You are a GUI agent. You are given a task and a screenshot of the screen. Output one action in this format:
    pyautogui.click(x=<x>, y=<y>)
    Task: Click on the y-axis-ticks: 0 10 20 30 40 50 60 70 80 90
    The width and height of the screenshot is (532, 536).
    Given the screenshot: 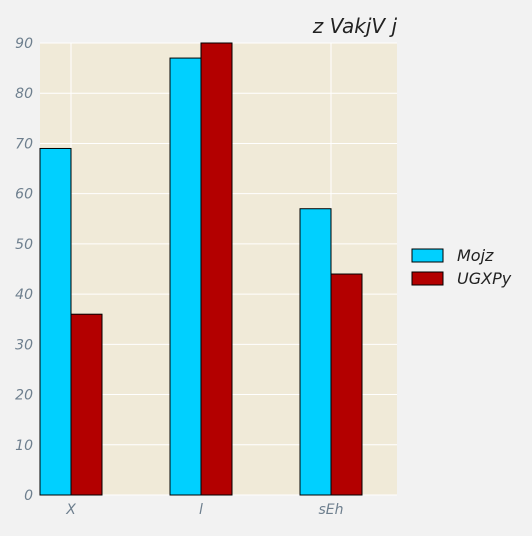 What is the action you would take?
    pyautogui.click(x=24, y=270)
    